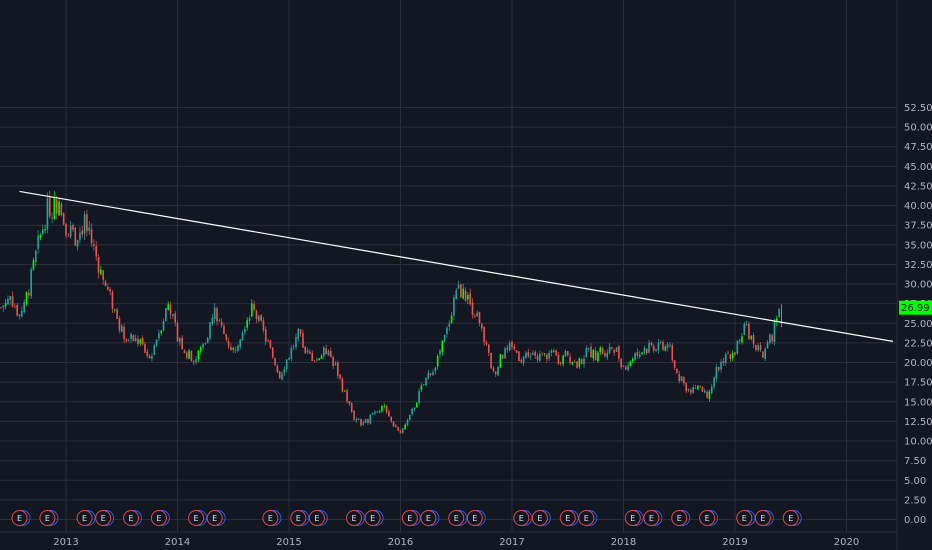  I want to click on x-tick-label: 2014, so click(177, 542).